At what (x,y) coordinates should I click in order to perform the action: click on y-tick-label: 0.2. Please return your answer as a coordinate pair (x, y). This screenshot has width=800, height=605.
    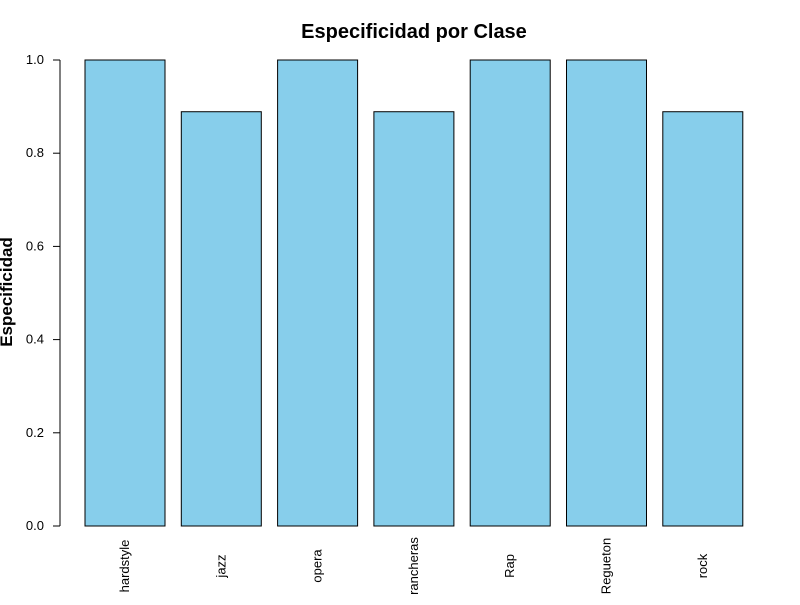
    Looking at the image, I should click on (35, 432).